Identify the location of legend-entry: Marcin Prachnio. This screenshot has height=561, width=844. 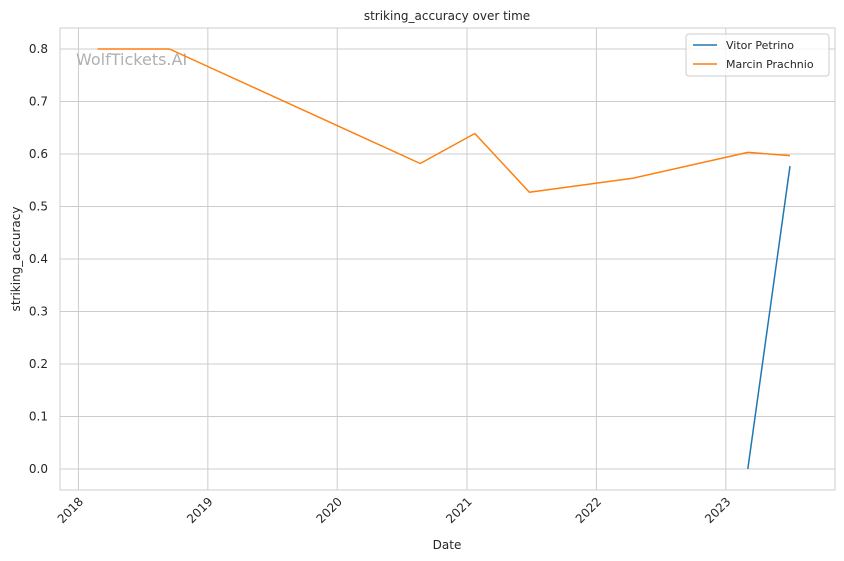
(770, 64).